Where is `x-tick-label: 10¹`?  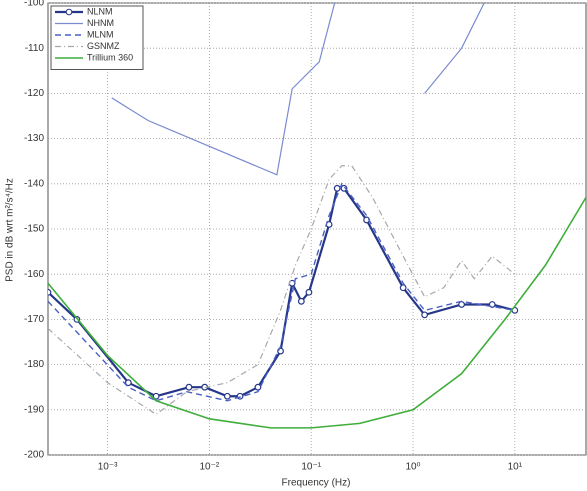
x-tick-label: 10¹ is located at coordinates (515, 467).